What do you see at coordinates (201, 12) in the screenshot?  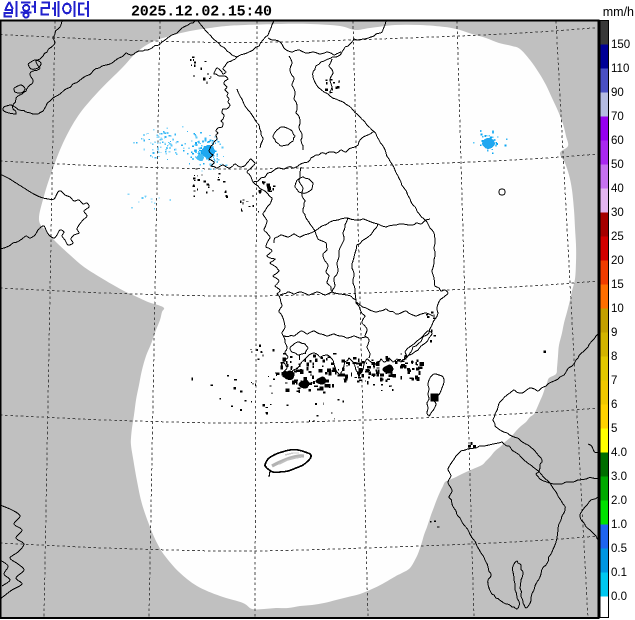 I see `svg-text: 2025.12.02.15:40` at bounding box center [201, 12].